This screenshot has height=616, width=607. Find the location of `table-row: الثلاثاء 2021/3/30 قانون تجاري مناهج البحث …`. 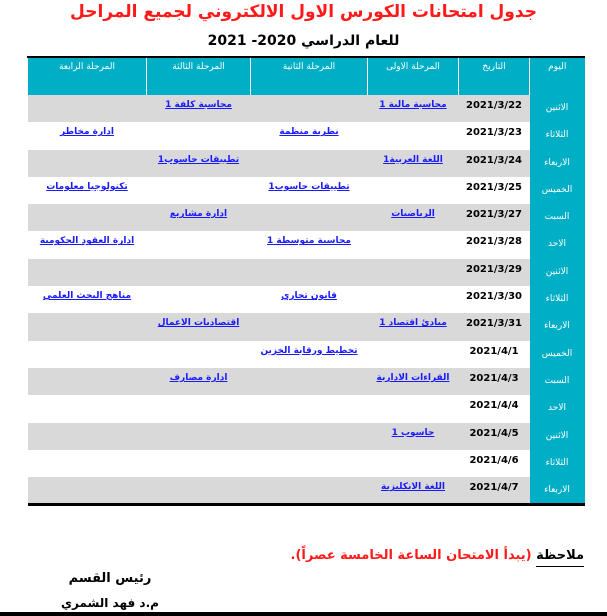

table-row: الثلاثاء 2021/3/30 قانون تجاري مناهج البحث … is located at coordinates (306, 300).